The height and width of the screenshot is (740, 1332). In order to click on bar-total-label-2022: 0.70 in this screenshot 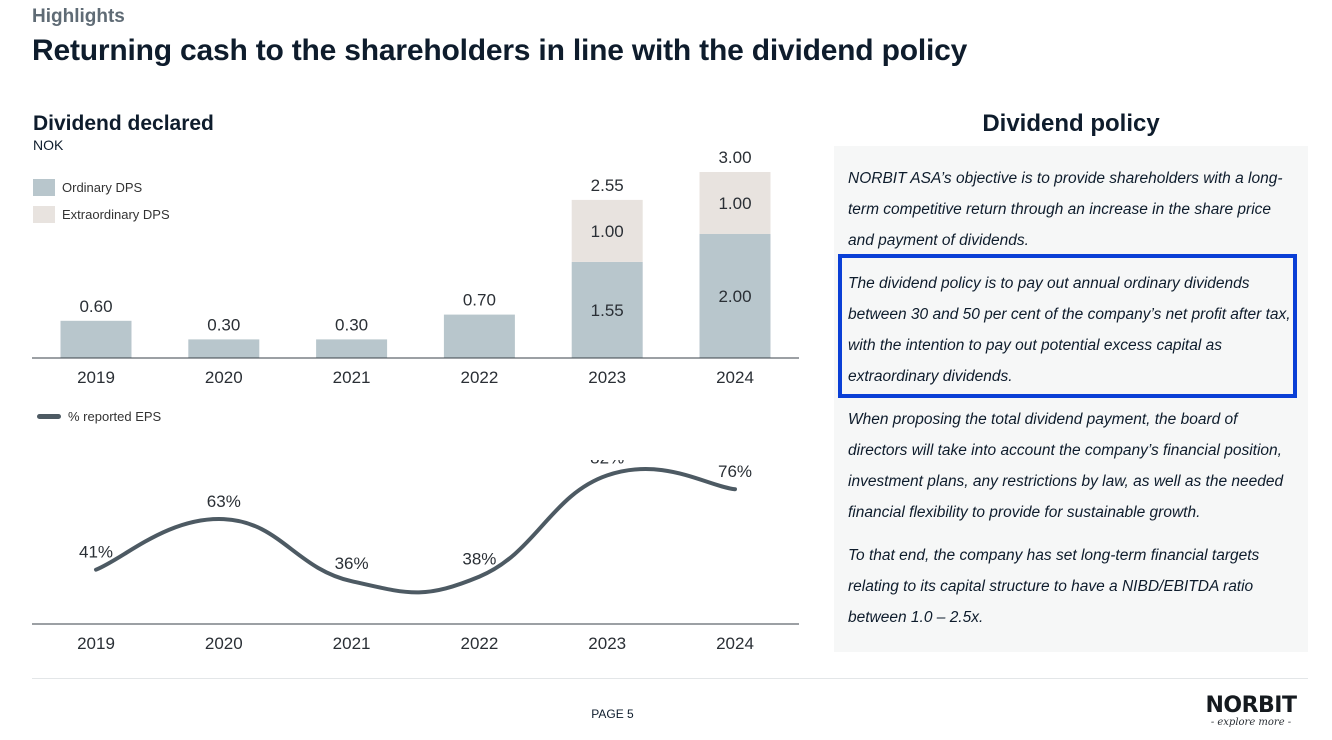, I will do `click(479, 300)`.